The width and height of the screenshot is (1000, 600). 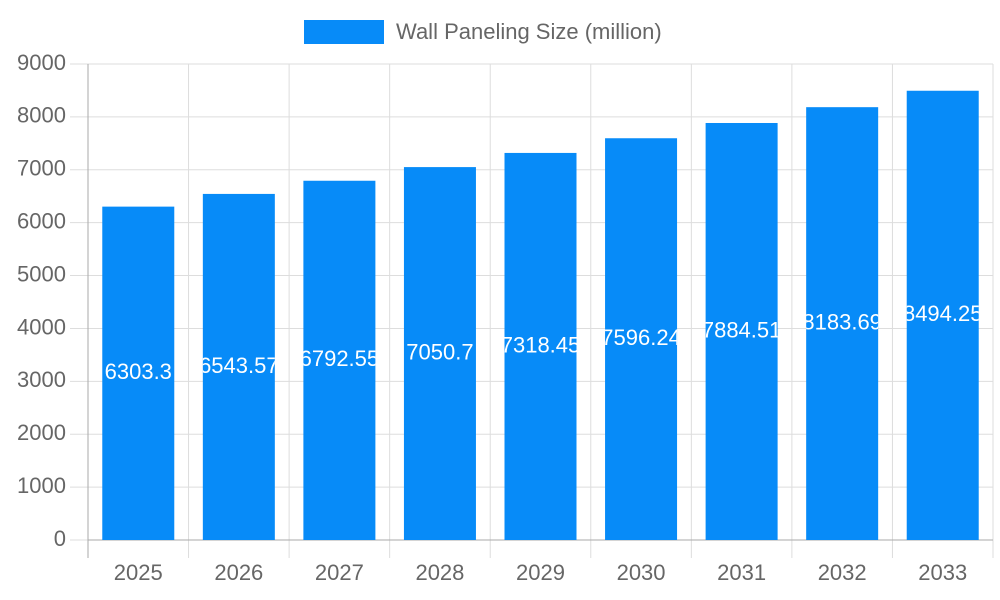 What do you see at coordinates (41, 62) in the screenshot?
I see `y-tick-label: 9000` at bounding box center [41, 62].